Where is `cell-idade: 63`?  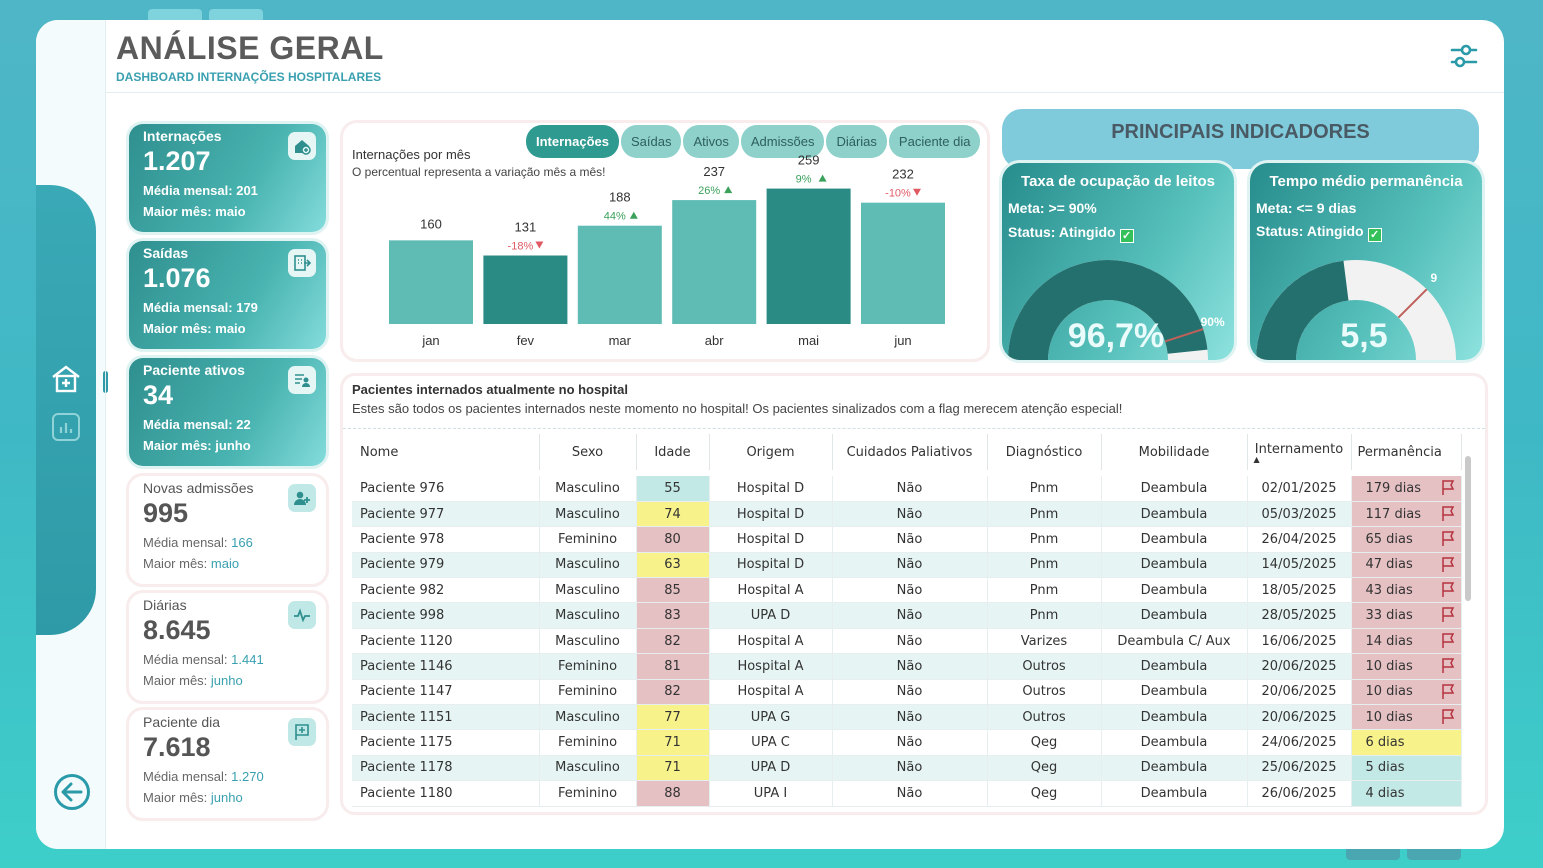 cell-idade: 63 is located at coordinates (673, 565).